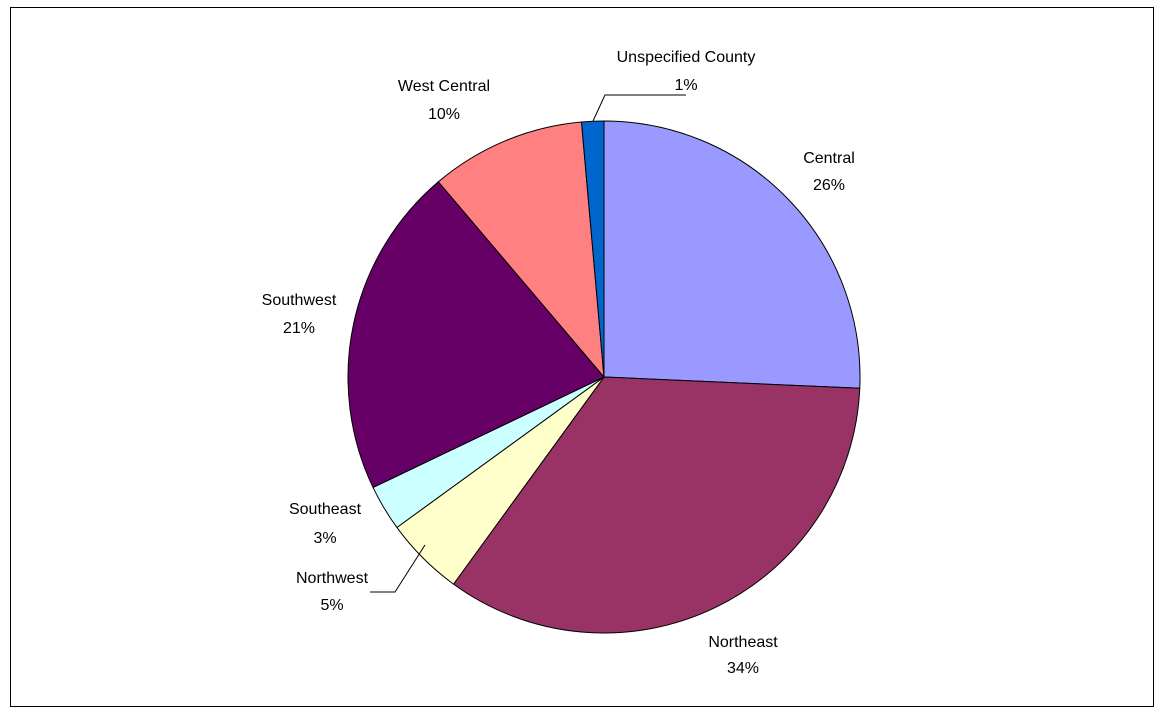 The image size is (1155, 707). What do you see at coordinates (332, 578) in the screenshot?
I see `data-label-northwest-name: Northwest` at bounding box center [332, 578].